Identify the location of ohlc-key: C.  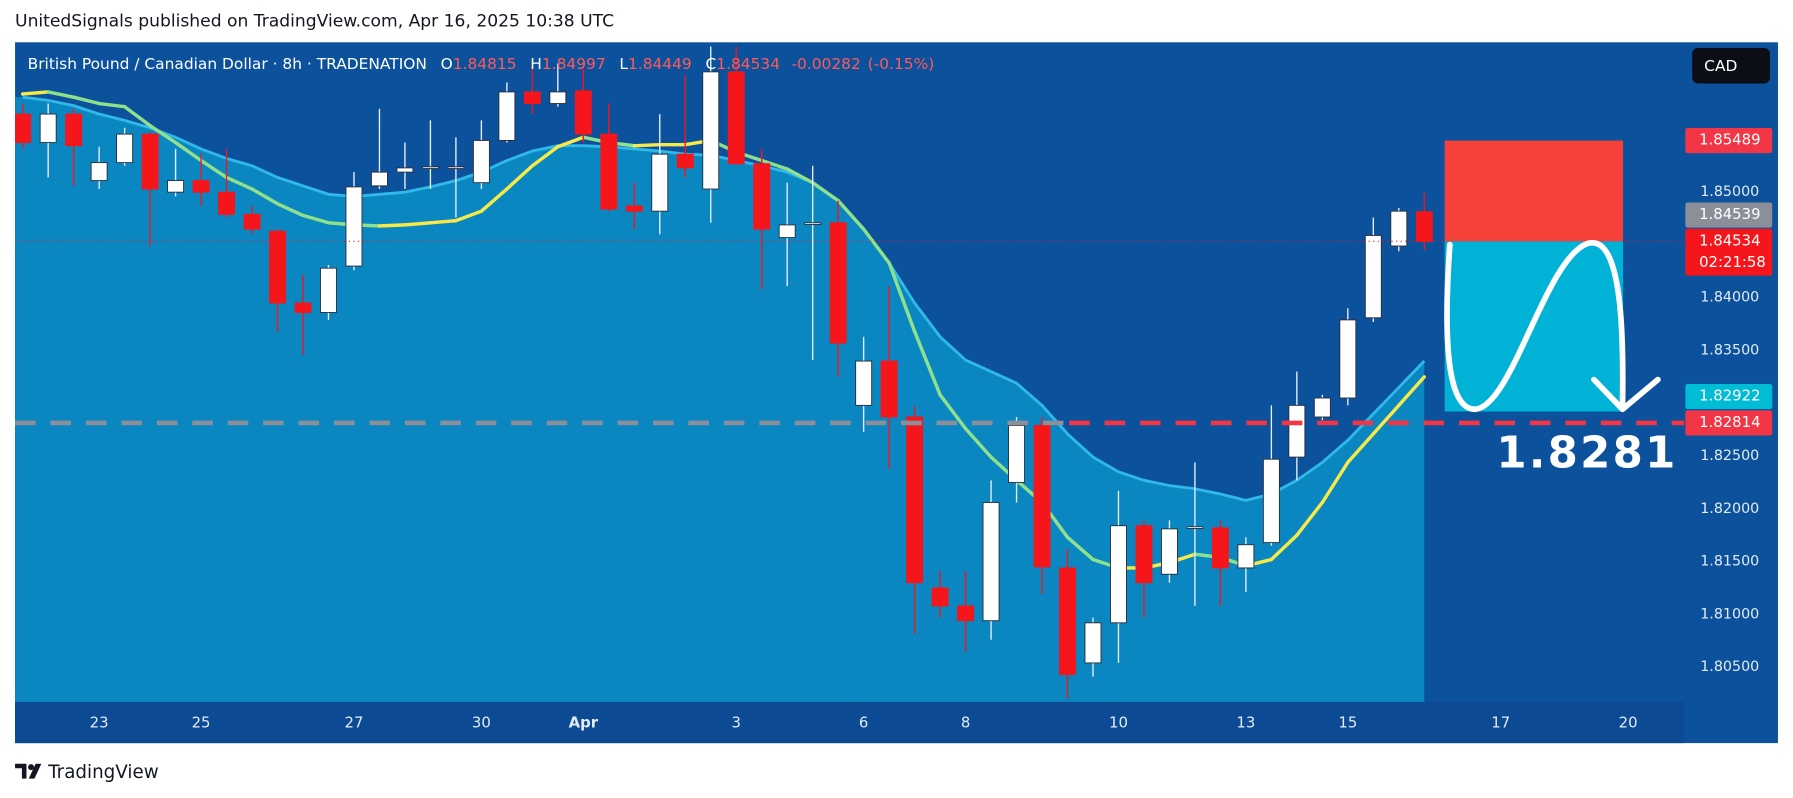
(710, 64).